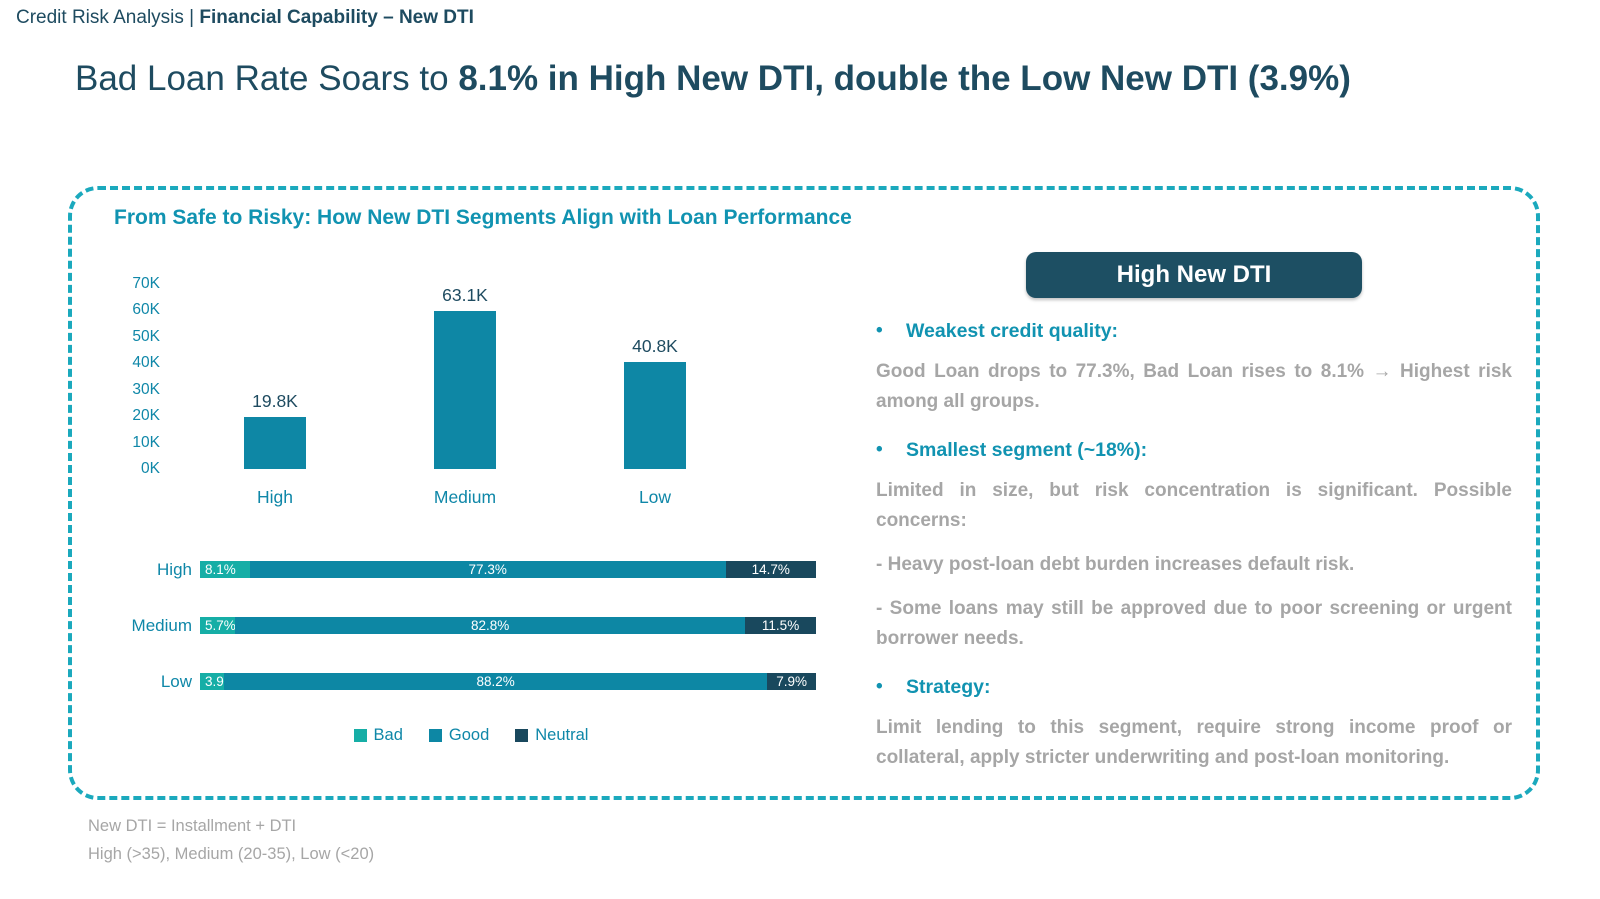 Image resolution: width=1600 pixels, height=899 pixels. I want to click on segment-neutral: 11.5%, so click(780, 625).